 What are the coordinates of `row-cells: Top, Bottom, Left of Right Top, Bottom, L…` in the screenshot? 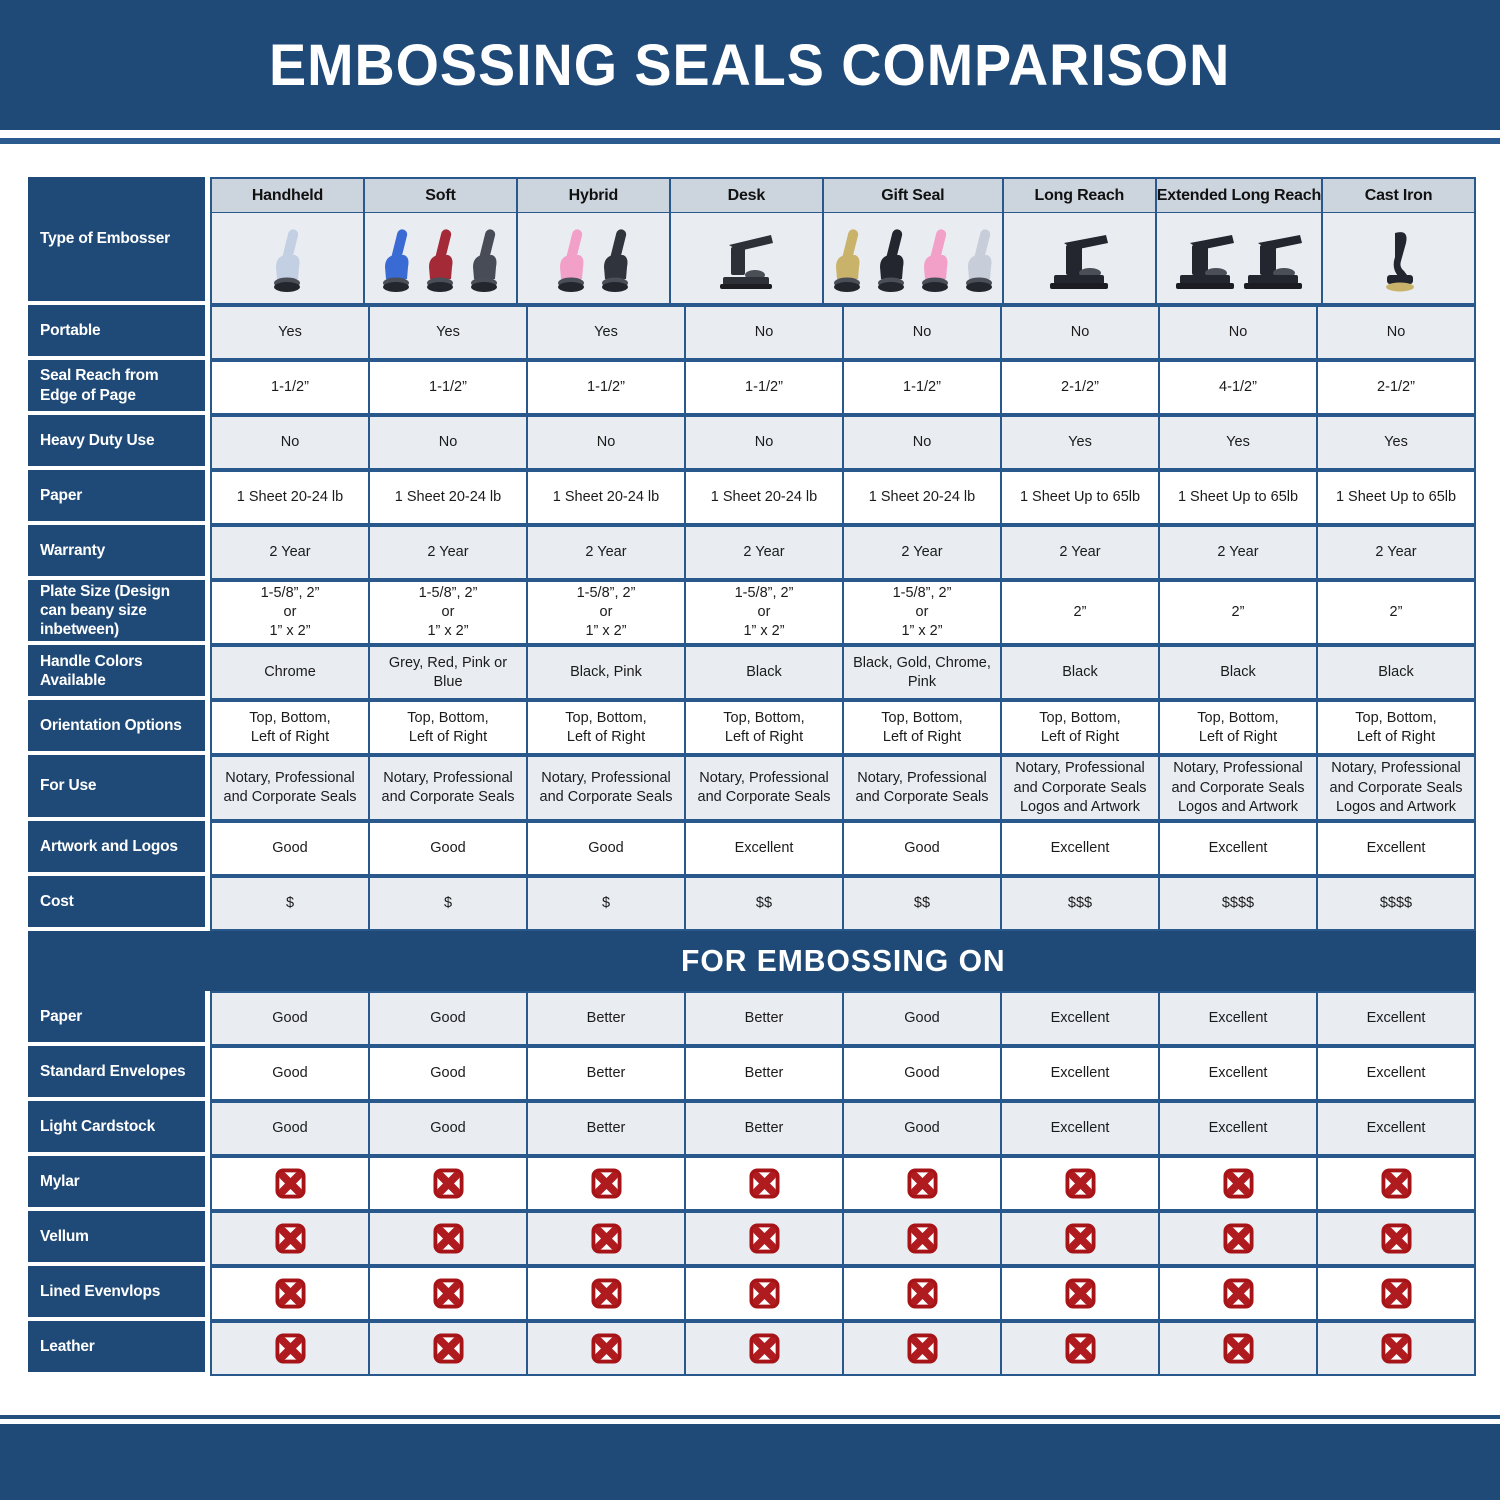 It's located at (843, 728).